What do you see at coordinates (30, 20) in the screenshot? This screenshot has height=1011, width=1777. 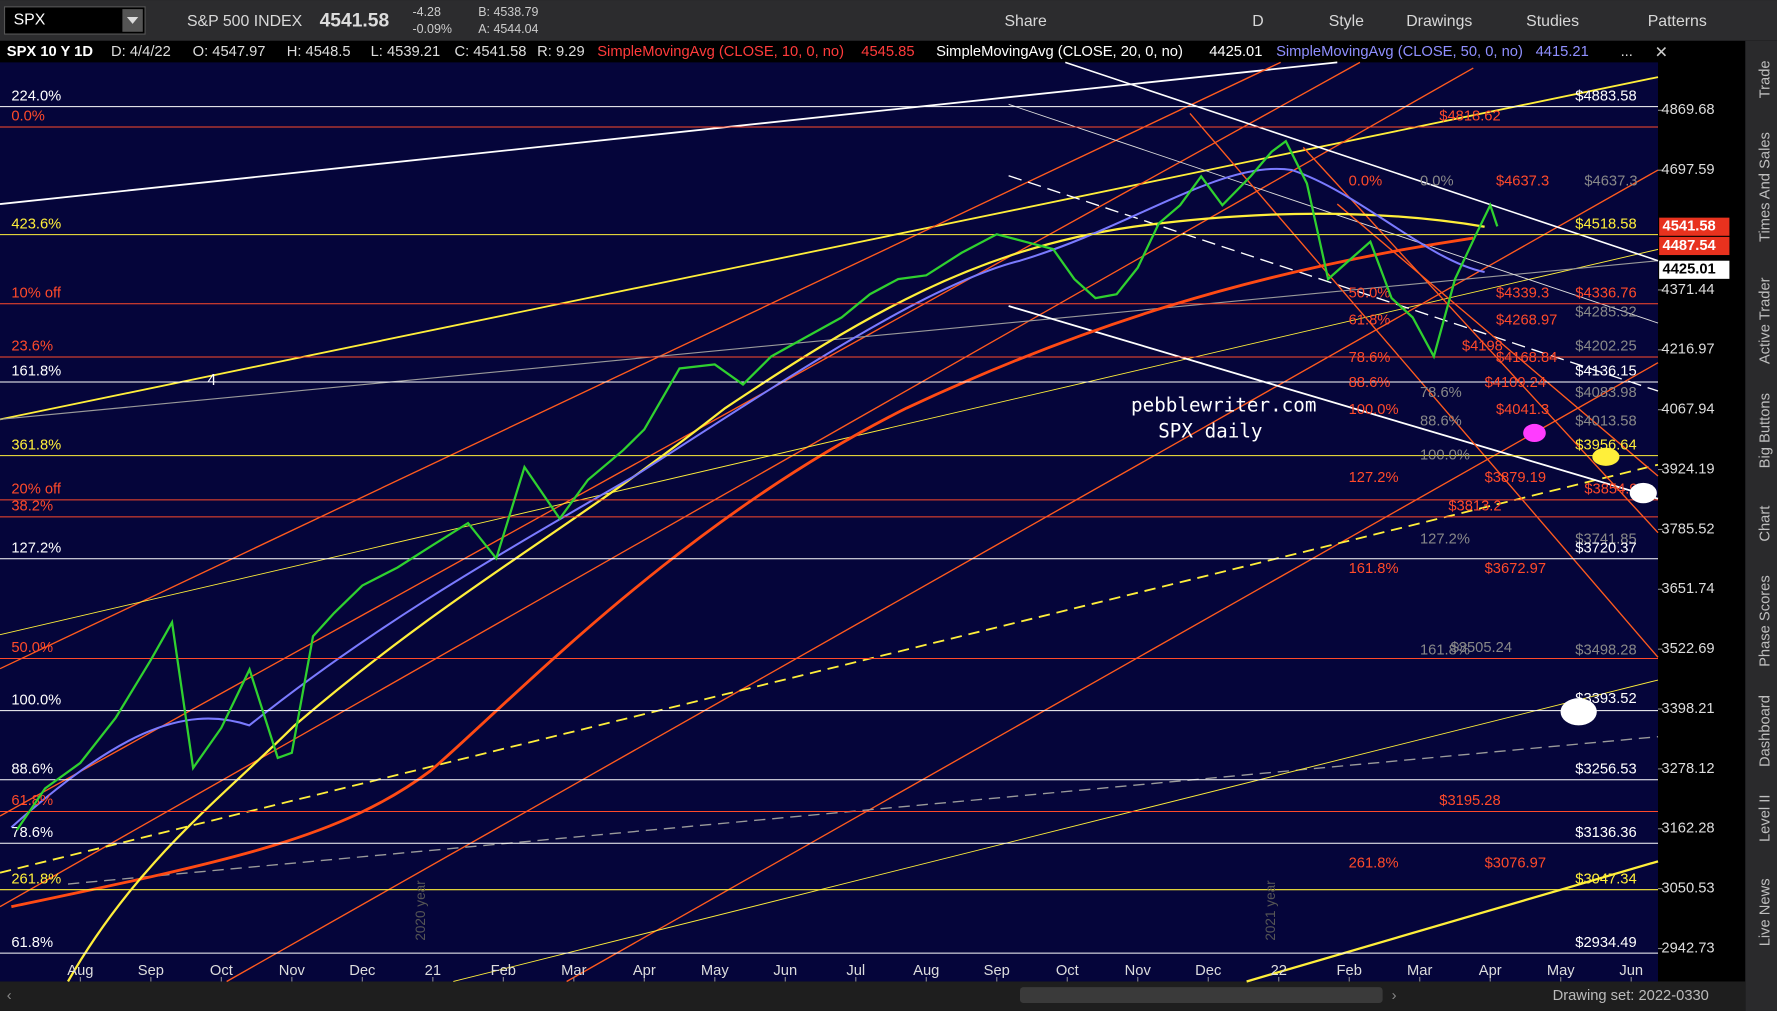 I see `symbol: SPX` at bounding box center [30, 20].